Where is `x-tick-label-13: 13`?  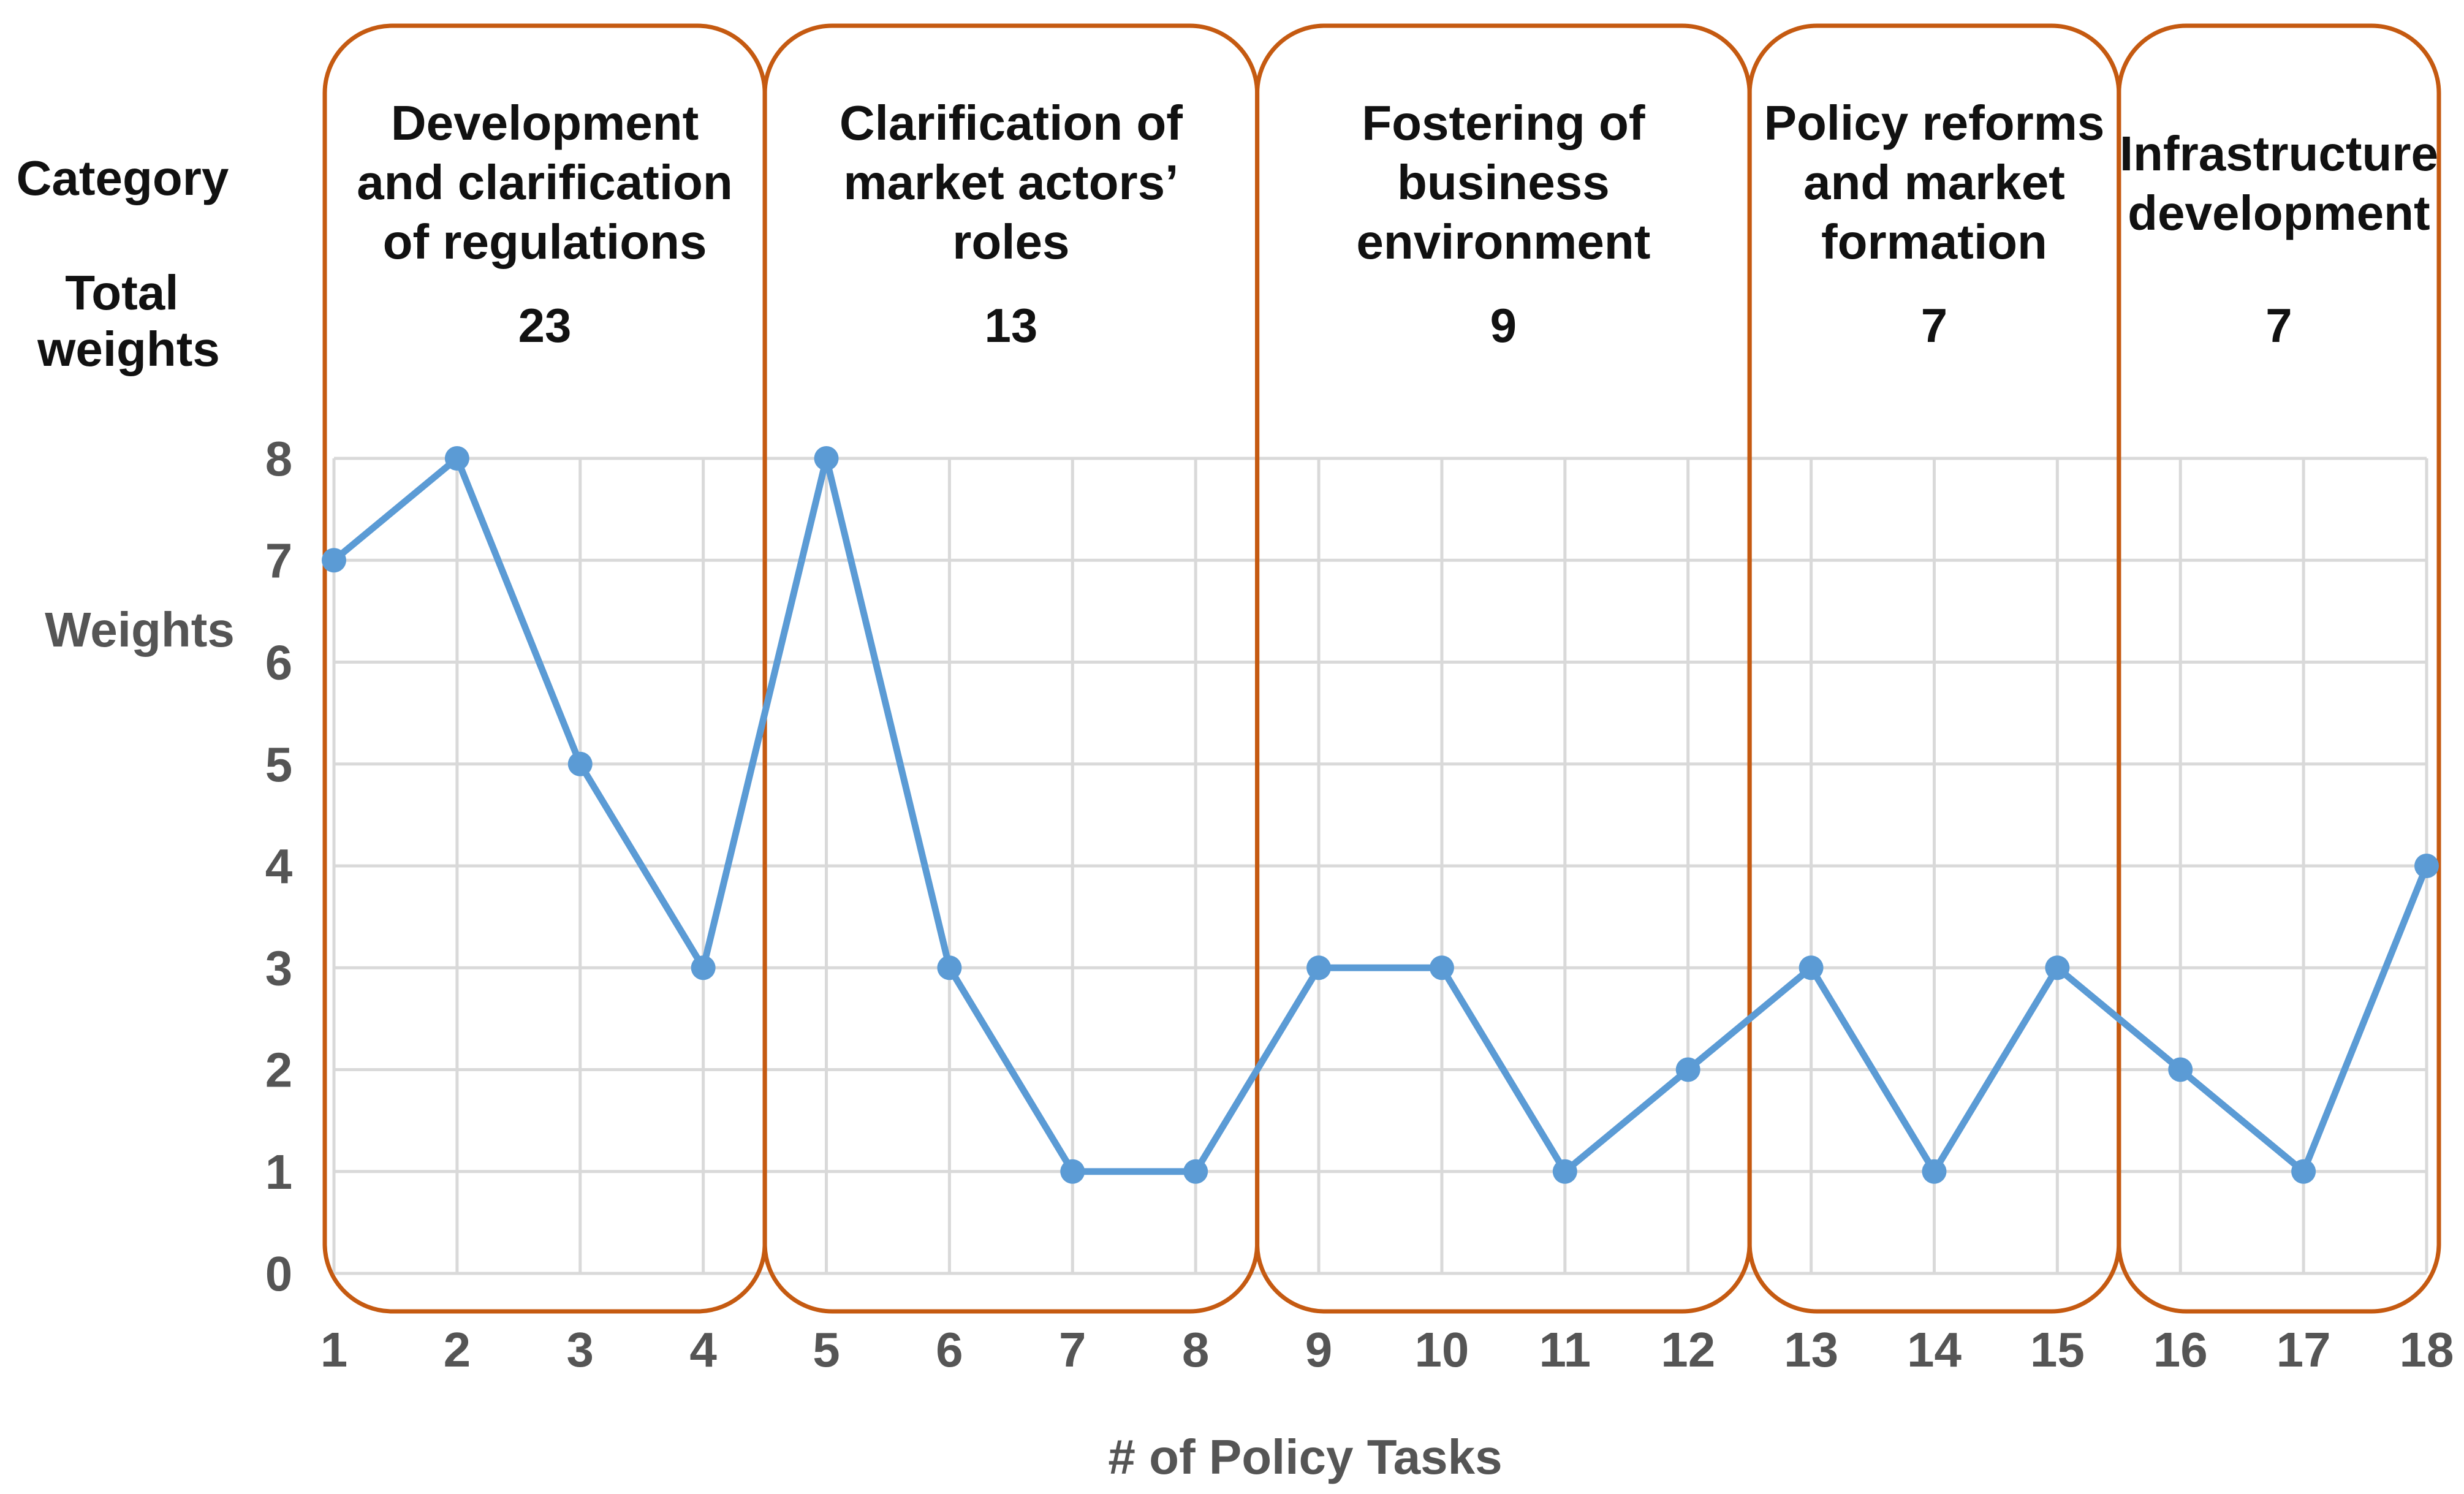 x-tick-label-13: 13 is located at coordinates (1811, 1349).